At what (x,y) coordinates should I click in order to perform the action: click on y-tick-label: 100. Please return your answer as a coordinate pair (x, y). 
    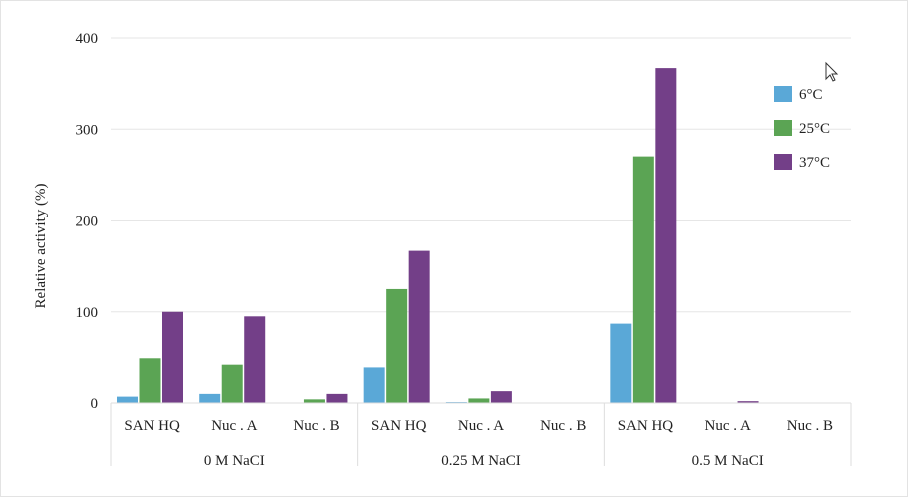
    Looking at the image, I should click on (87, 313).